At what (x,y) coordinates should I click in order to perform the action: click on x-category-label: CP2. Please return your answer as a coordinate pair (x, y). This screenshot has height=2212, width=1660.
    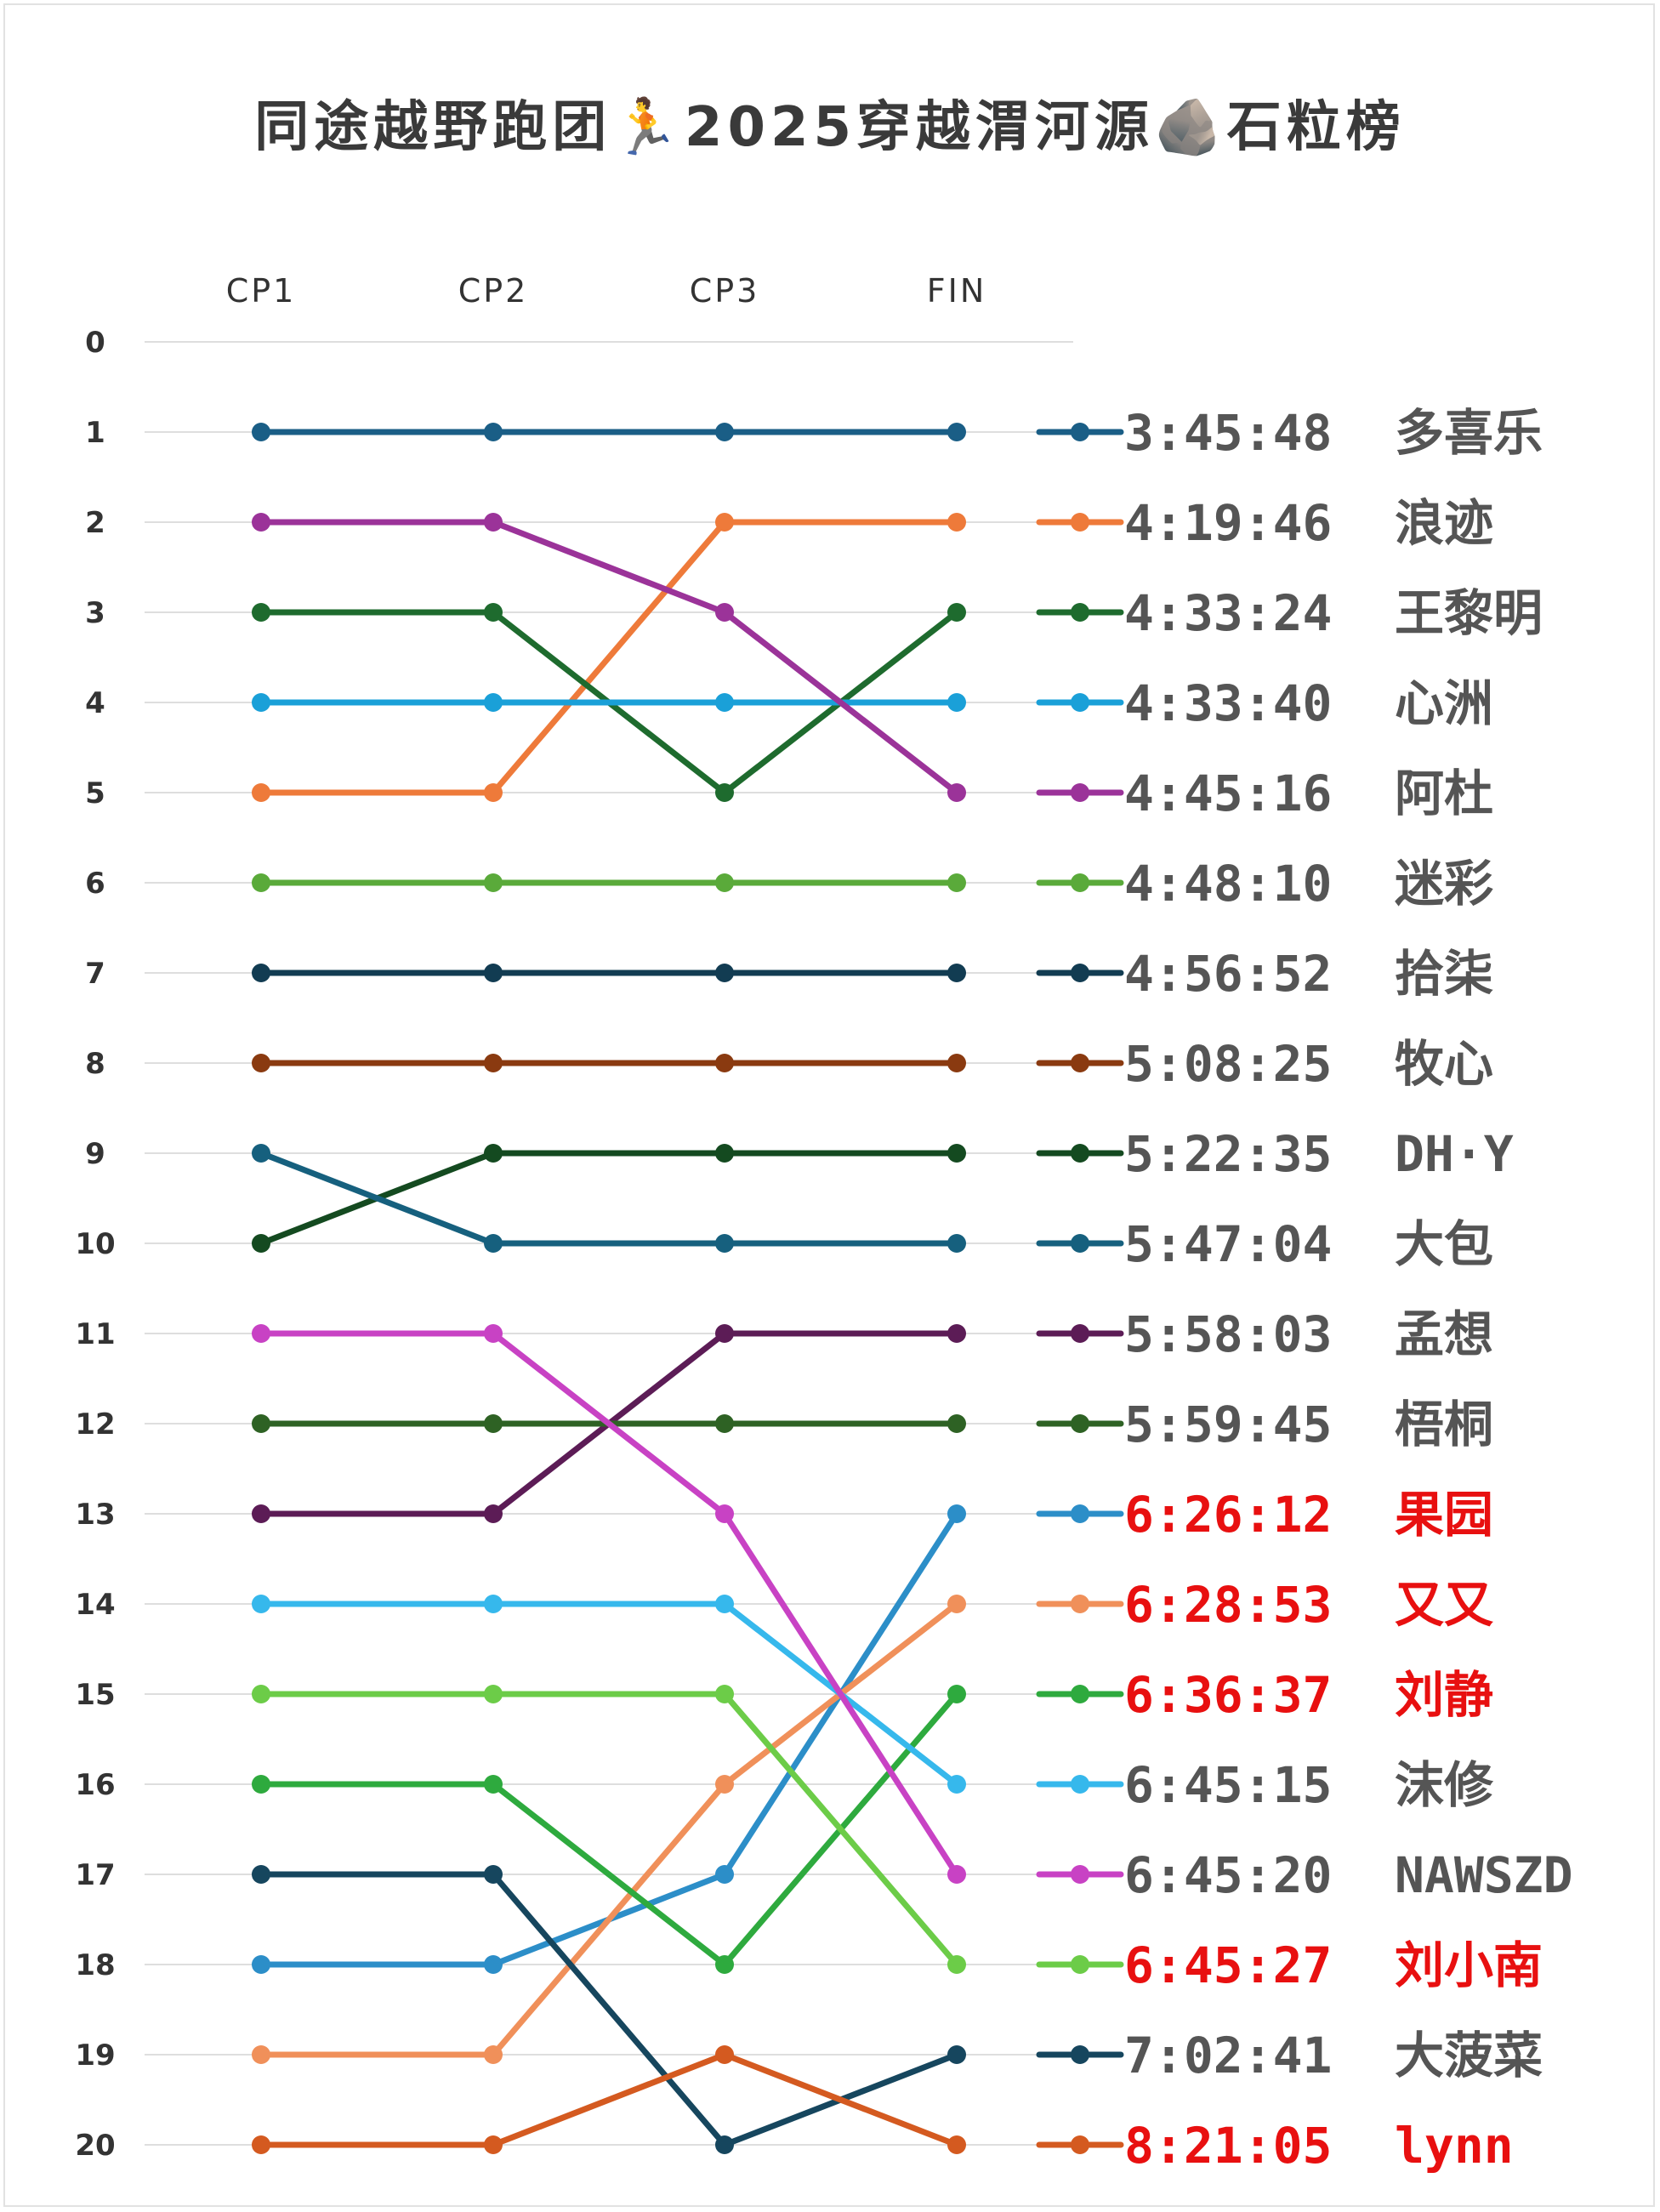
    Looking at the image, I should click on (494, 291).